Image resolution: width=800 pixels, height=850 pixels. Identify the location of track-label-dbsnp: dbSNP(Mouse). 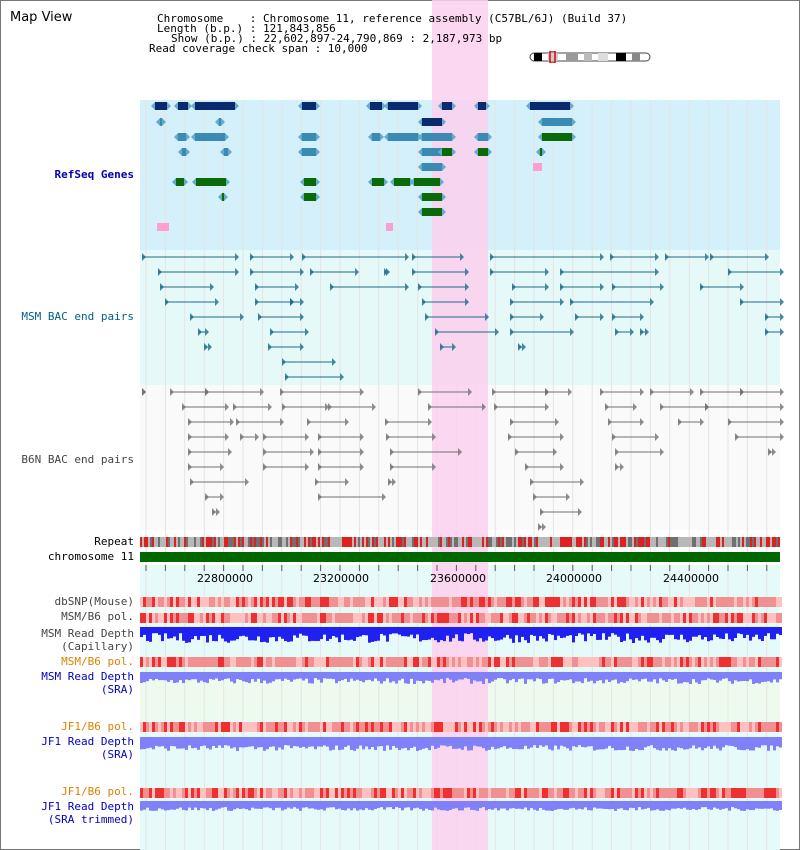
(94, 601).